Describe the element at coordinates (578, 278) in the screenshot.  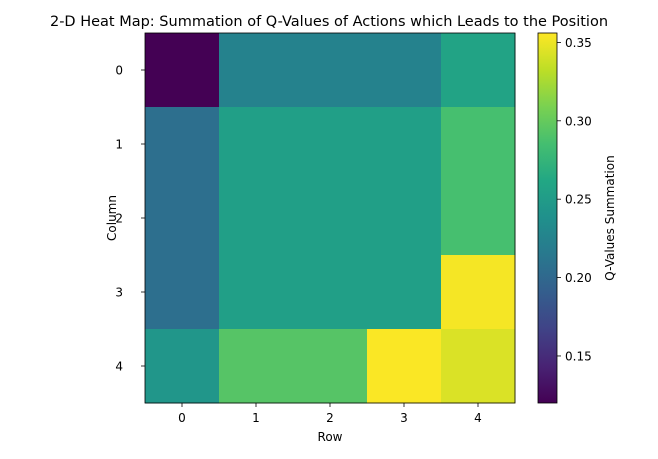
I see `colorbar-tick-label: 0.20` at that location.